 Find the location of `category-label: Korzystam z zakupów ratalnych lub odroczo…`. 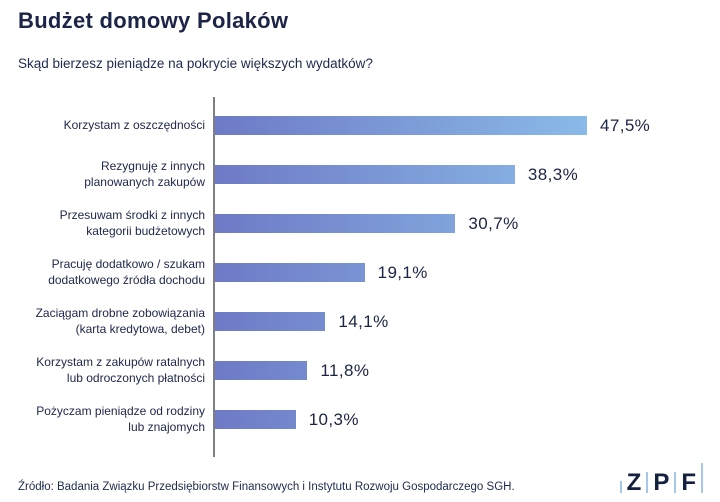

category-label: Korzystam z zakupów ratalnych lub odroczo… is located at coordinates (120, 369).